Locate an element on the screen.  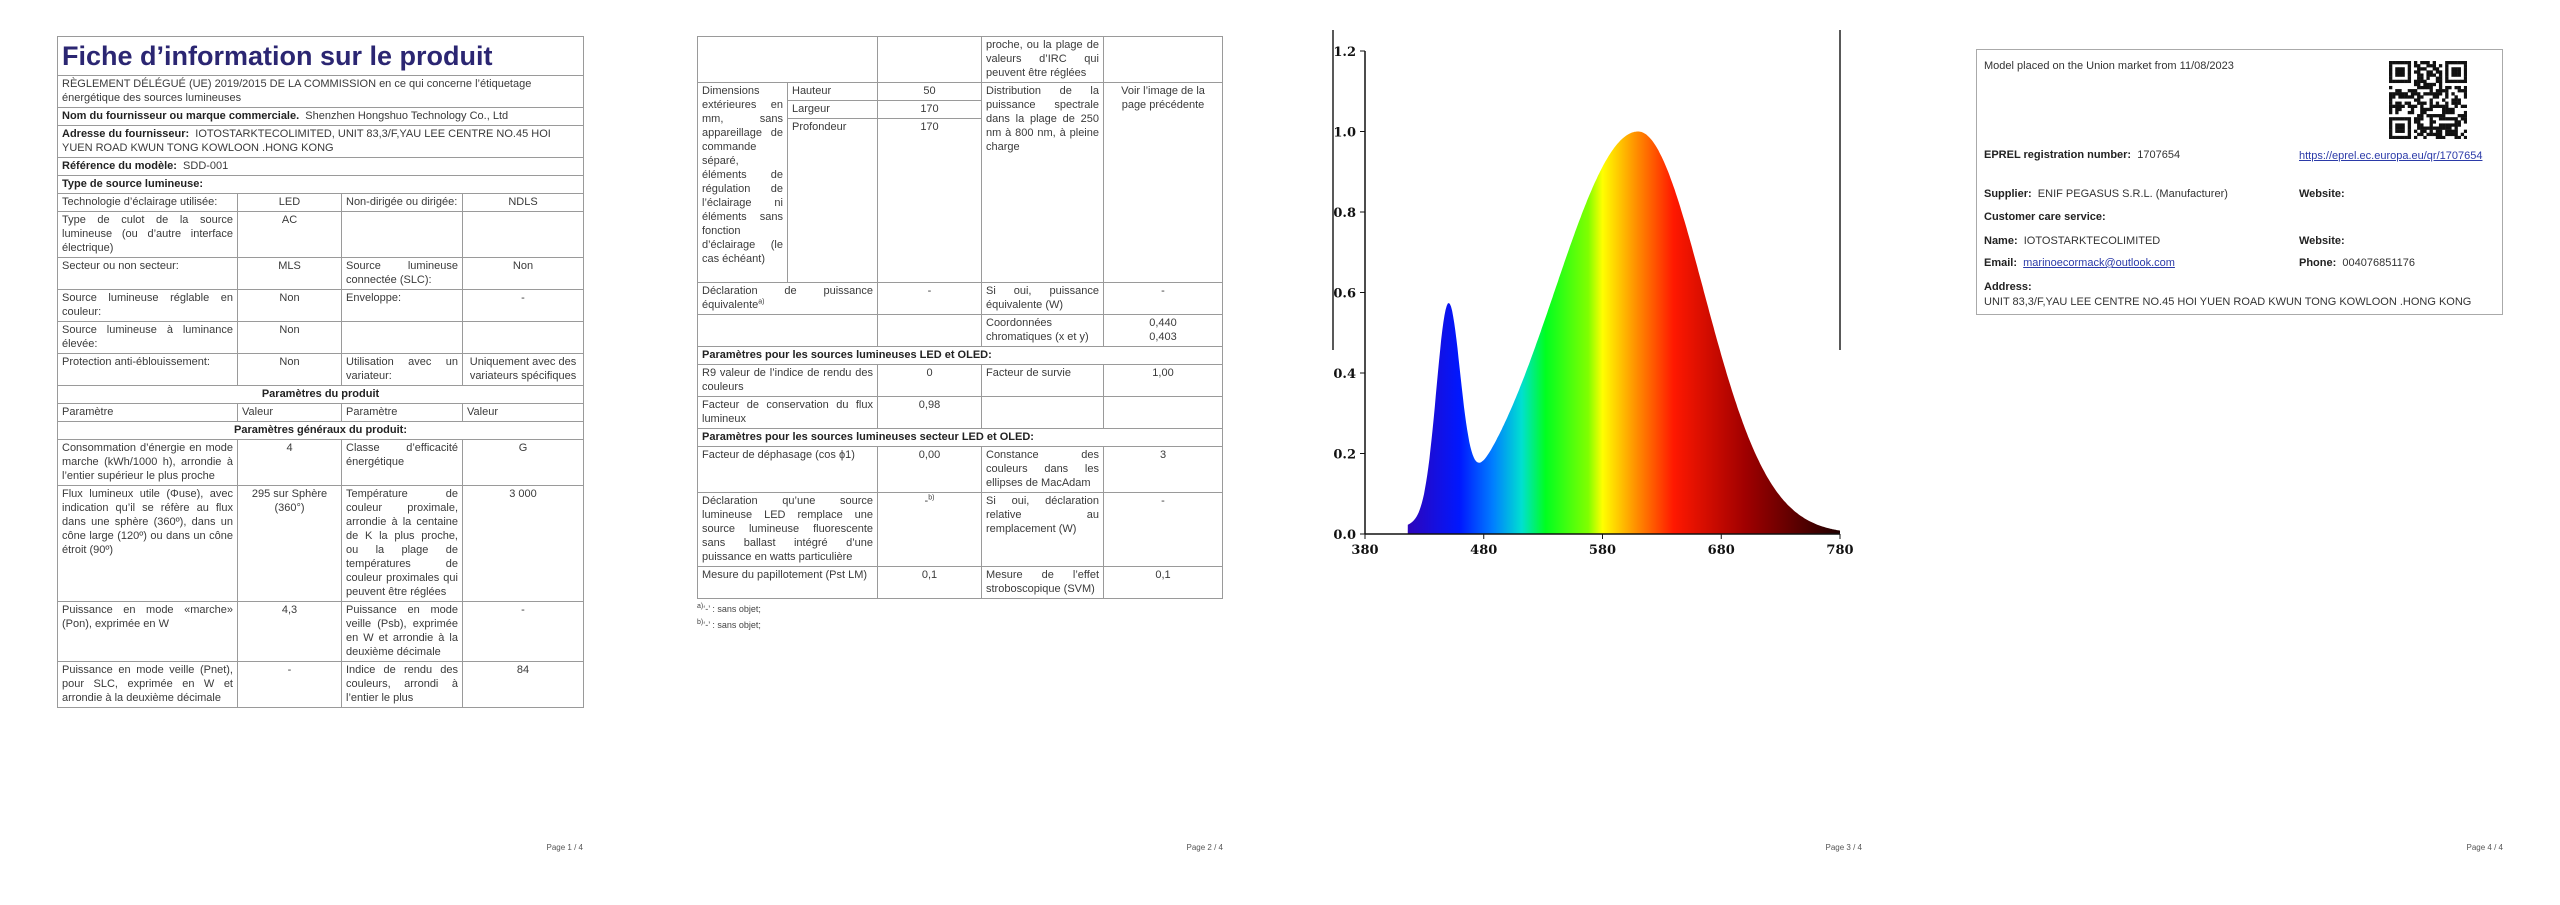
website-row: Website: is located at coordinates (2322, 194).